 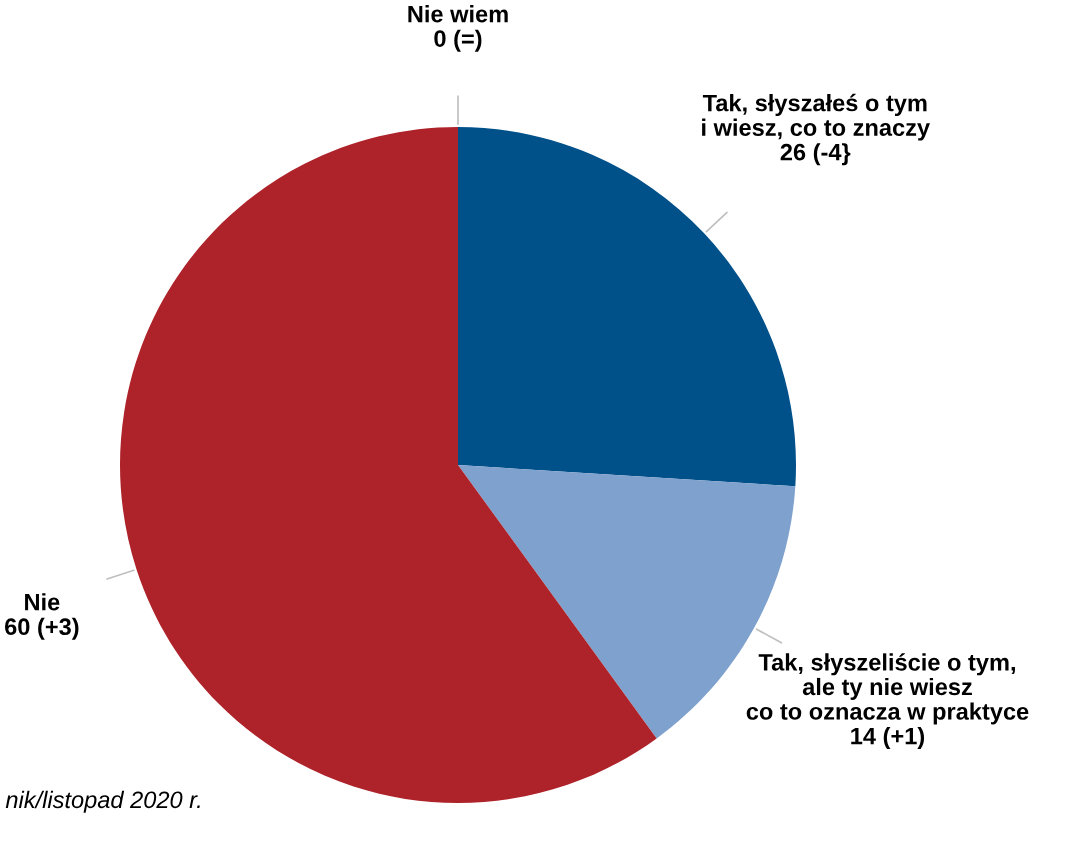 I want to click on slice-label: Nie, so click(x=42, y=602).